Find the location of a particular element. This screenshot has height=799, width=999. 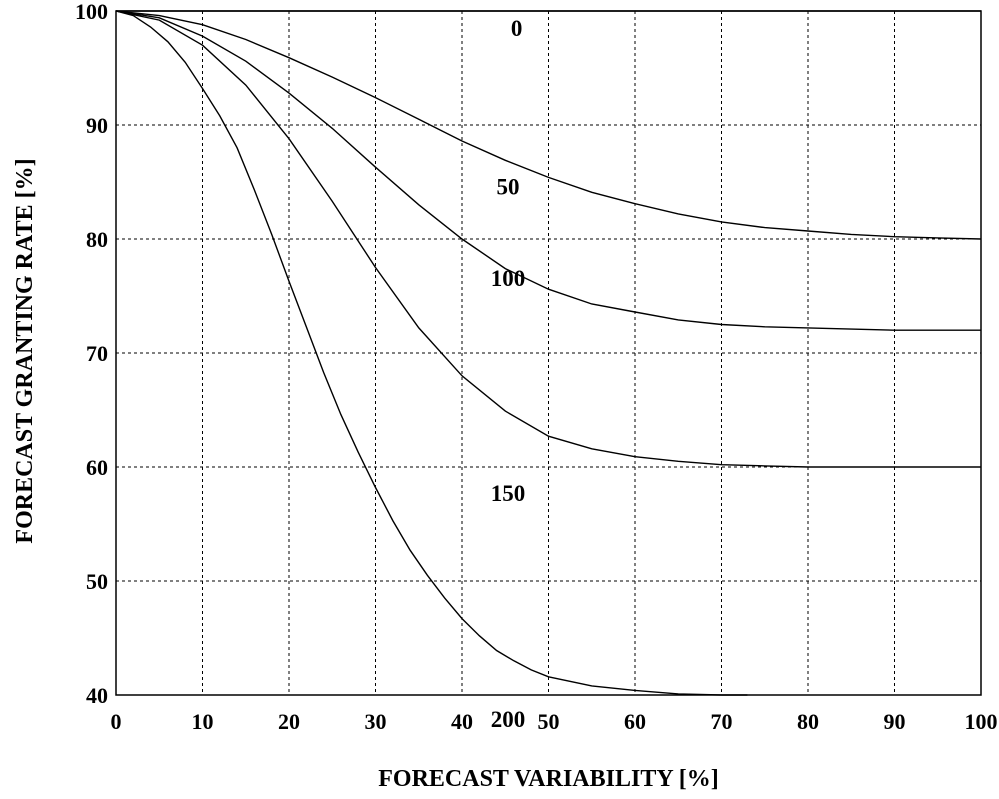

y-tick-label: 80 is located at coordinates (97, 239).